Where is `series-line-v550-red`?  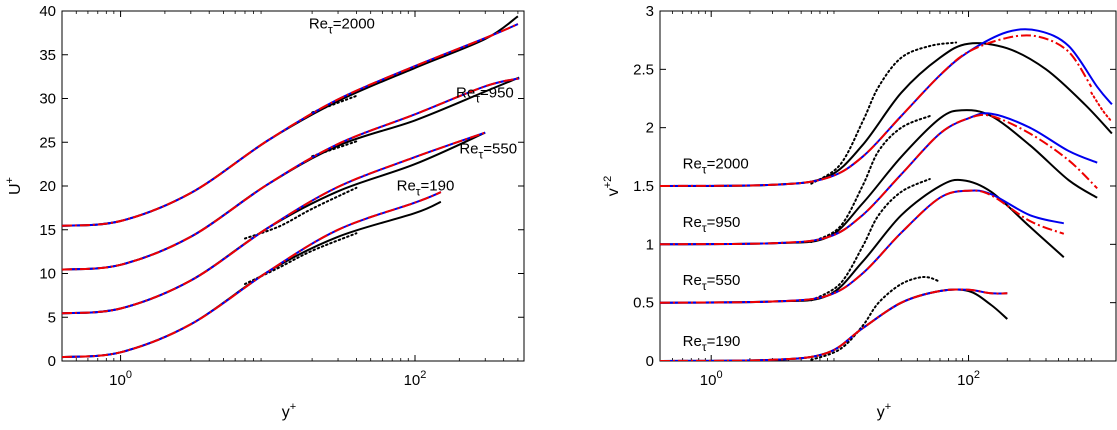 series-line-v550-red is located at coordinates (862, 246).